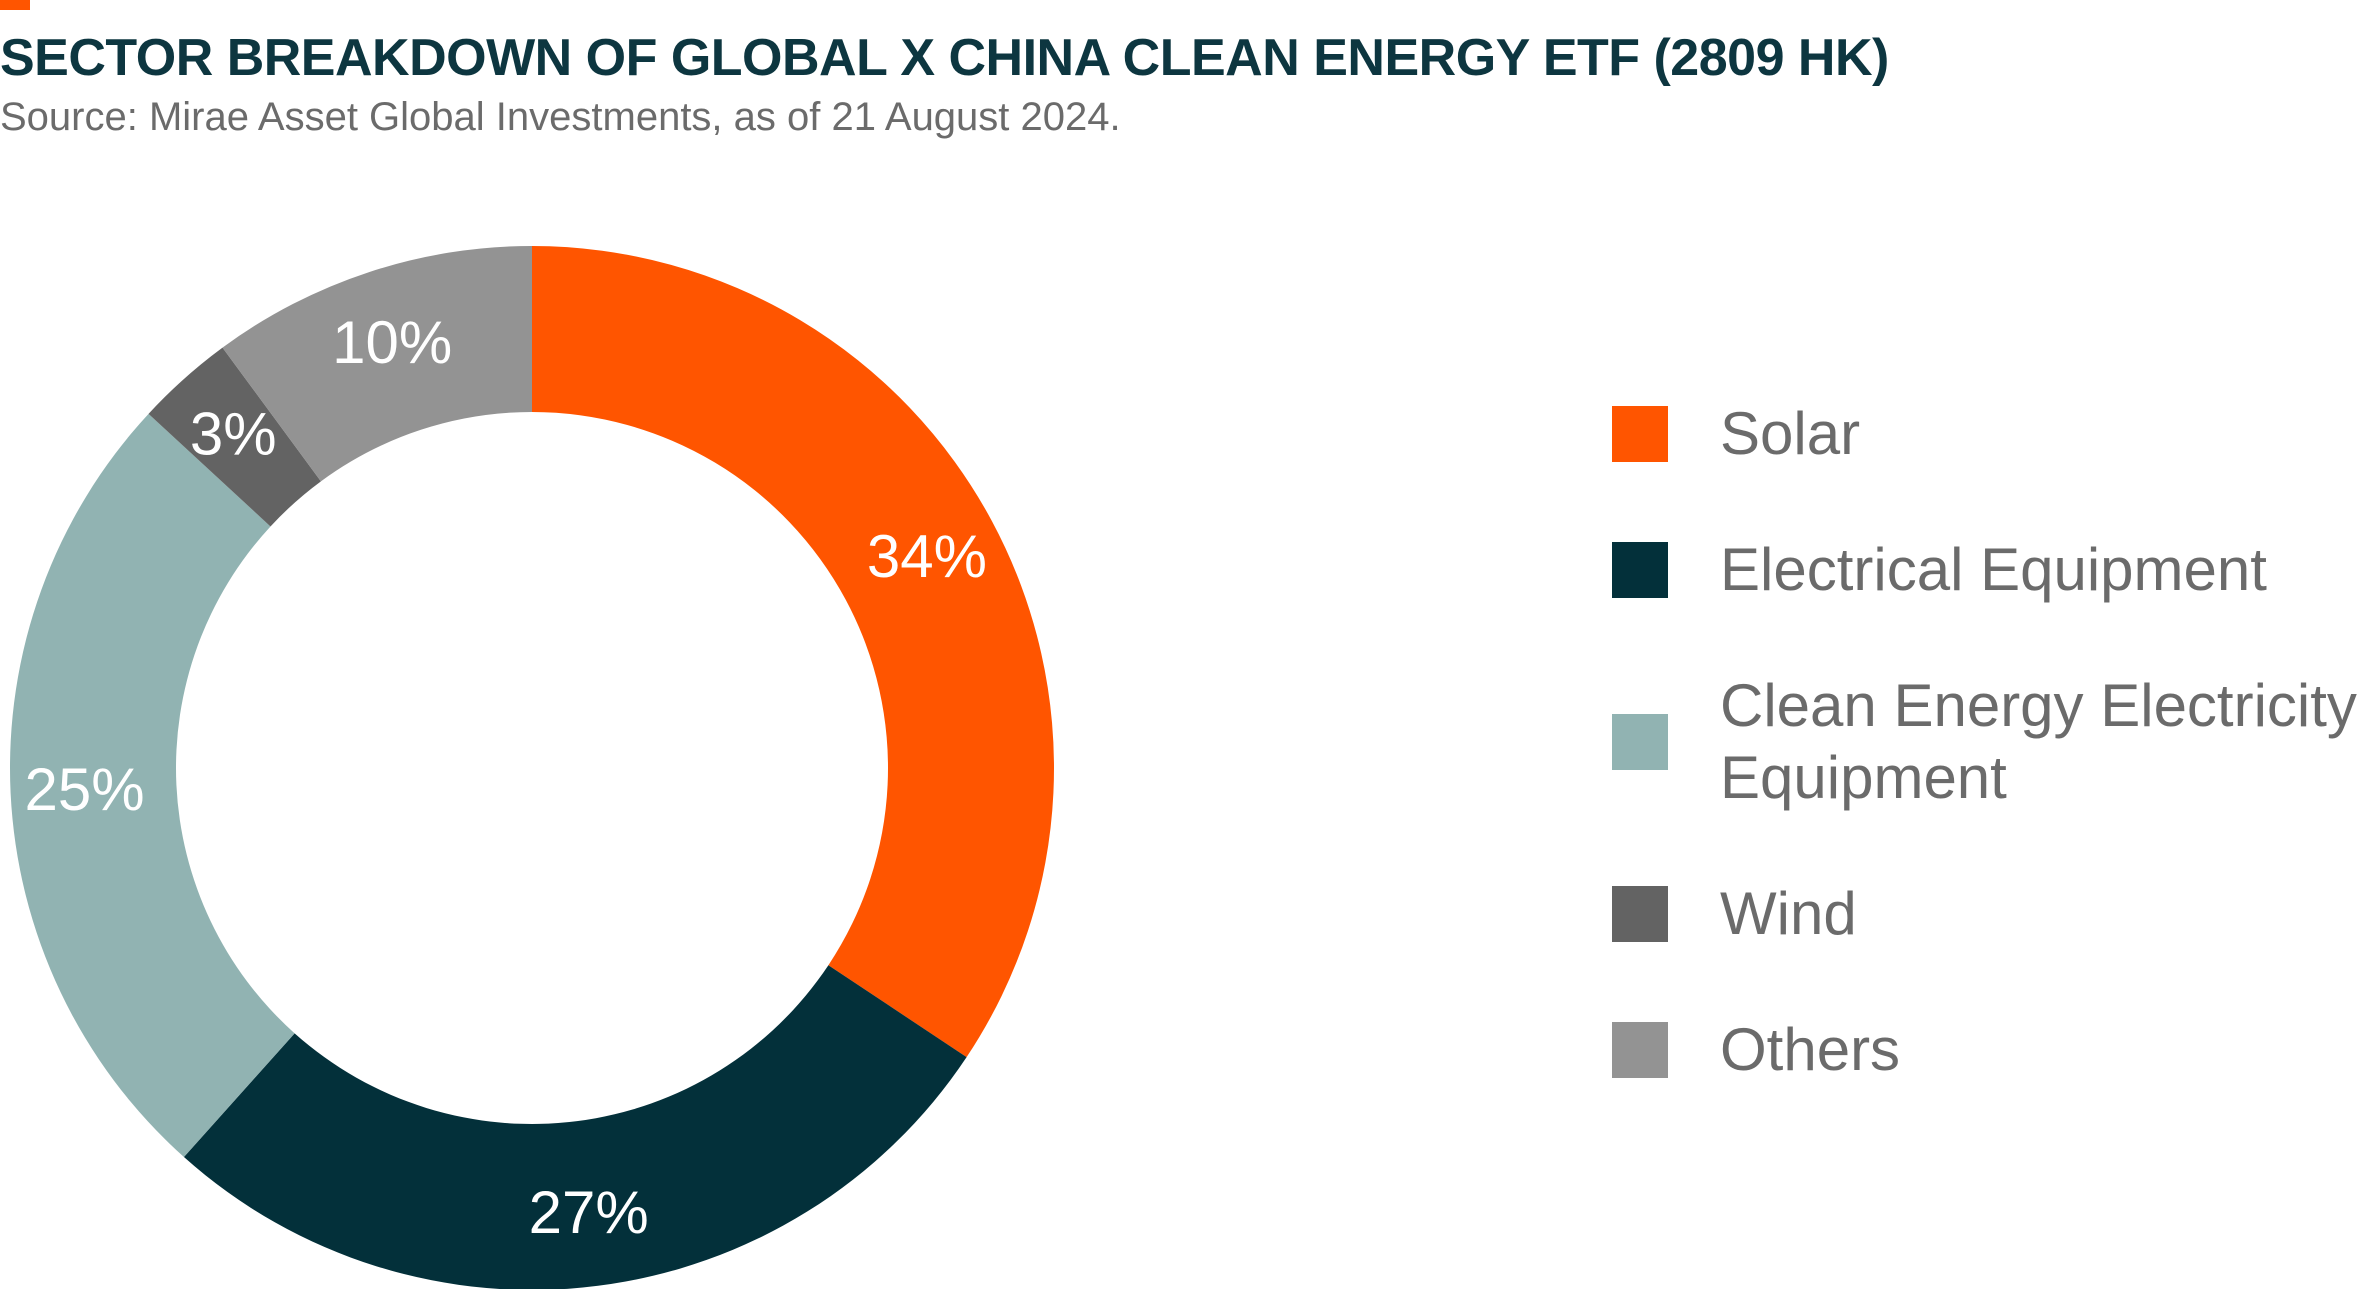 The height and width of the screenshot is (1289, 2368). Describe the element at coordinates (793, 652) in the screenshot. I see `slice-solar` at that location.